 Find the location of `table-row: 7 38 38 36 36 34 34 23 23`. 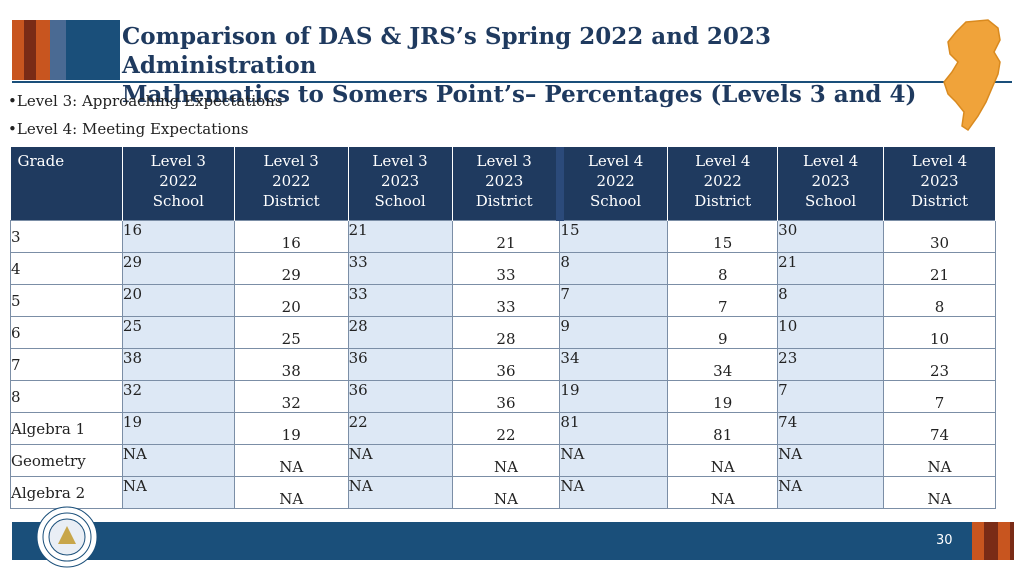

table-row: 7 38 38 36 36 34 34 23 23 is located at coordinates (503, 364).